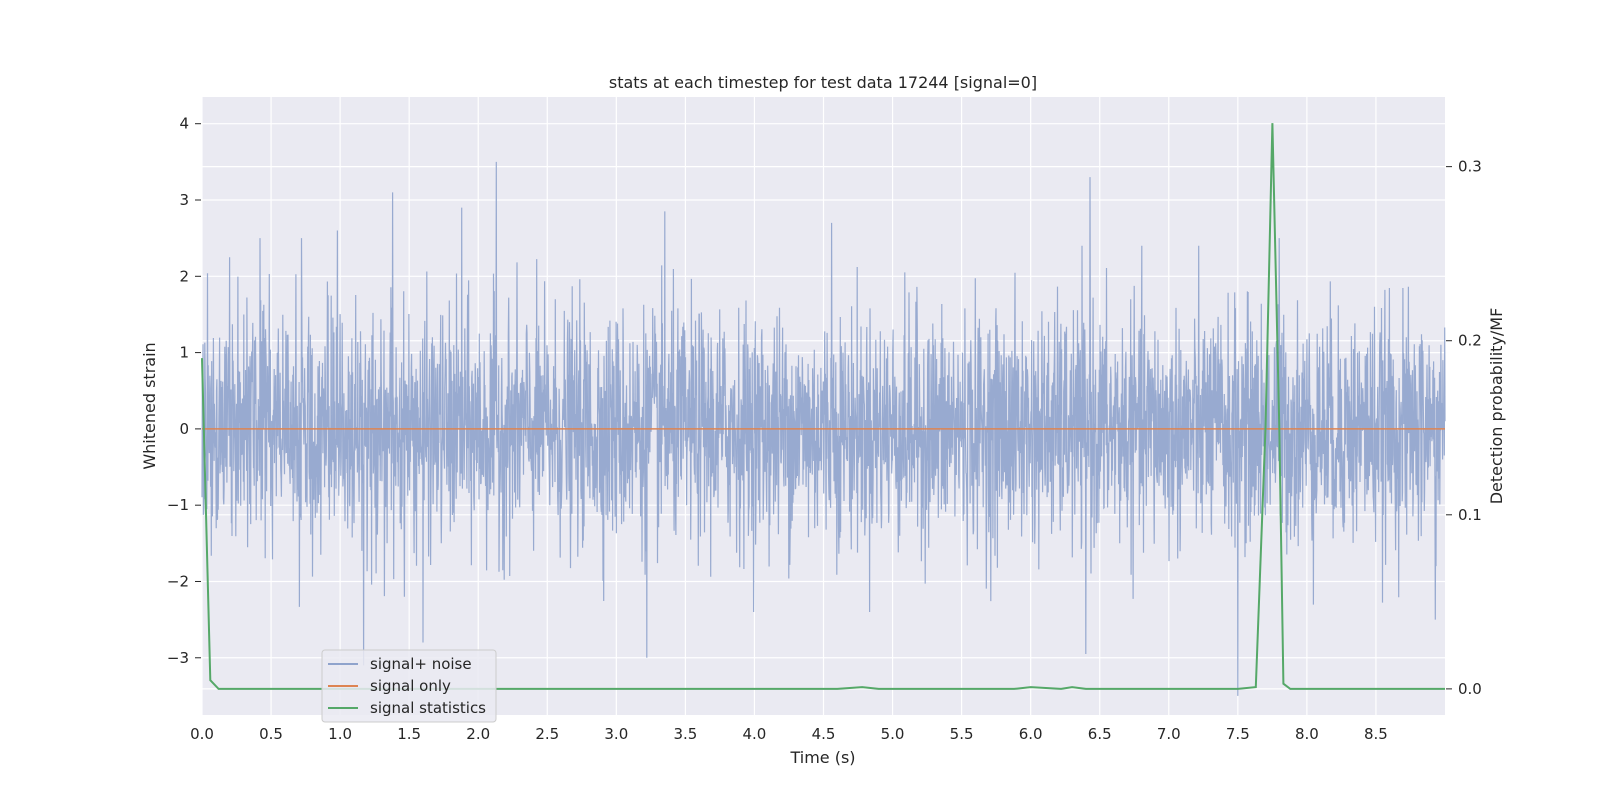 The image size is (1600, 800). Describe the element at coordinates (824, 734) in the screenshot. I see `x-tick-label: 4.5` at that location.